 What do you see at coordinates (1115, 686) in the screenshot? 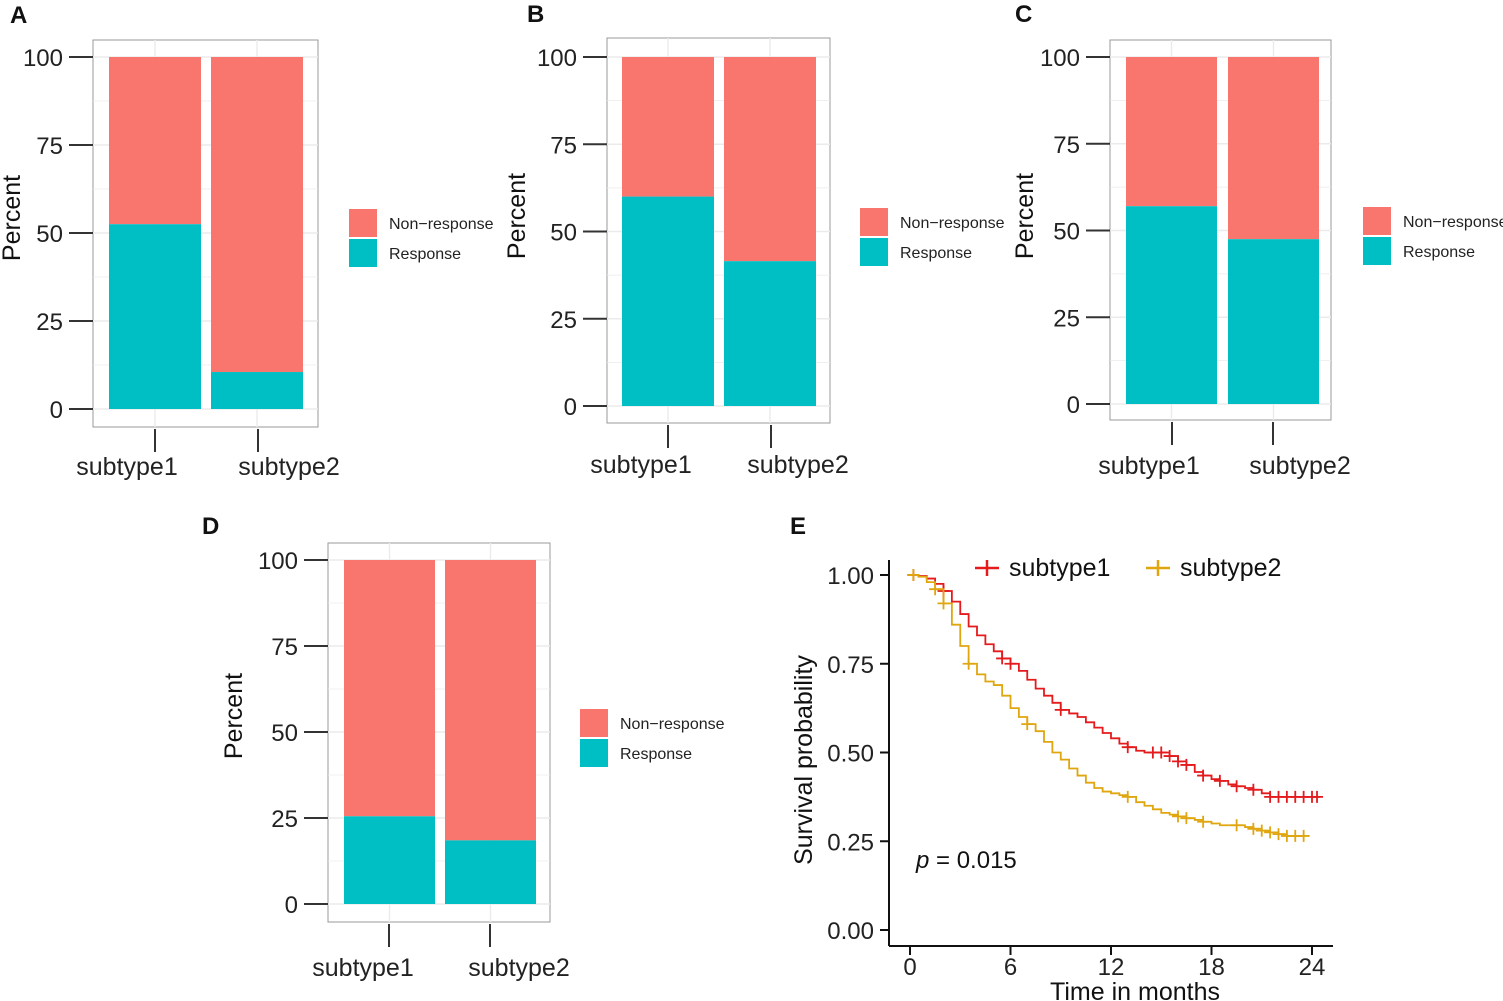
I see `km-curve-subtype1` at bounding box center [1115, 686].